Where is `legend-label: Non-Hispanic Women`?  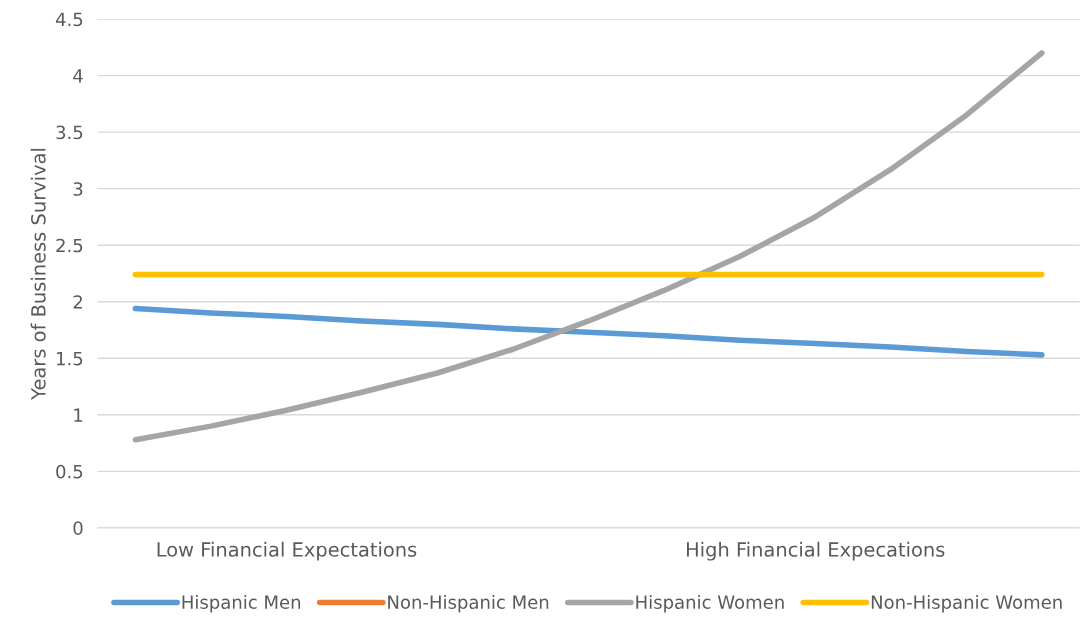 legend-label: Non-Hispanic Women is located at coordinates (966, 604).